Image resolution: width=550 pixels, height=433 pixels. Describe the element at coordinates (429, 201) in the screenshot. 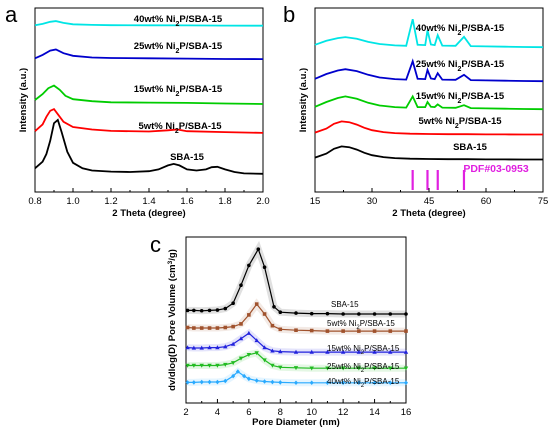

I see `x-tick-label-b-2: 45` at that location.